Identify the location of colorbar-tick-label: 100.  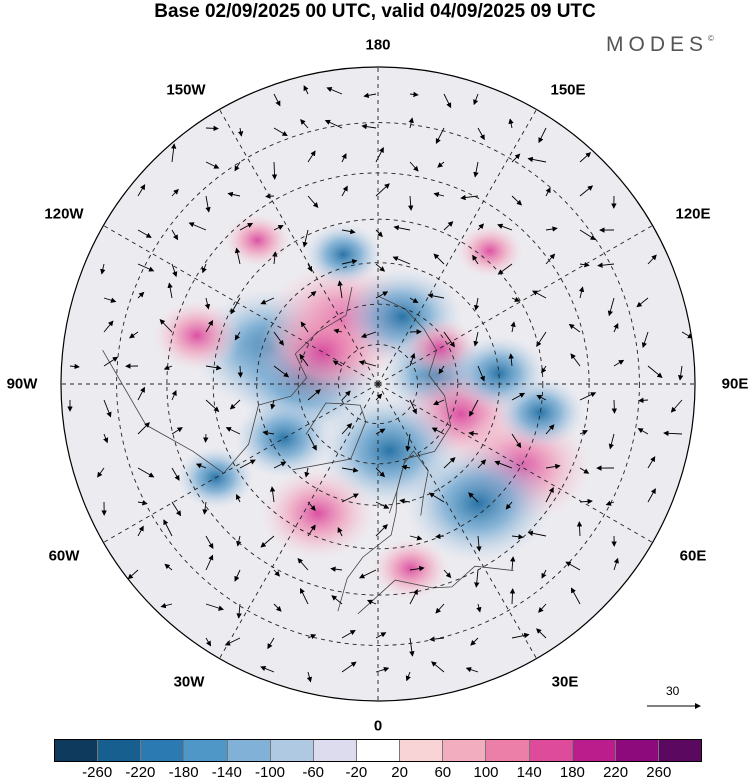
(485, 772).